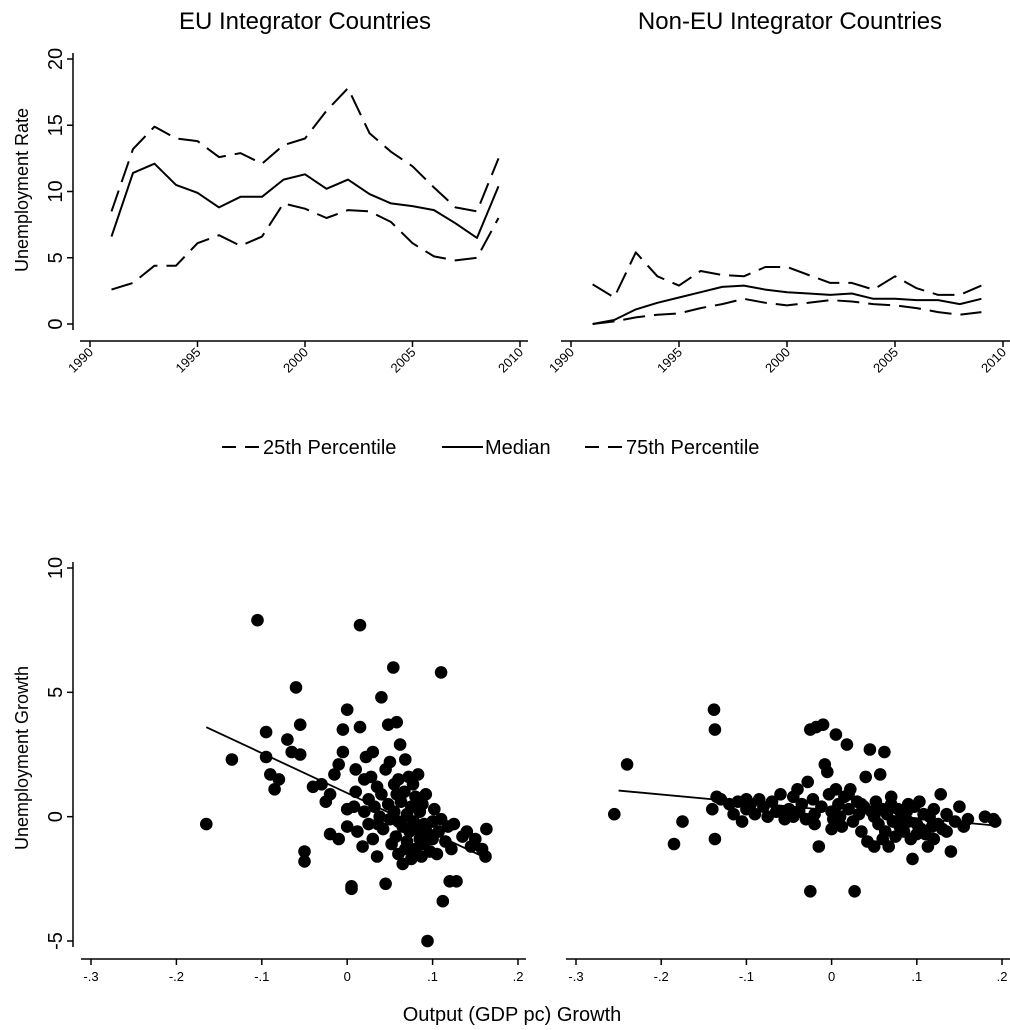 The height and width of the screenshot is (1030, 1010). Describe the element at coordinates (329, 448) in the screenshot. I see `legend-label-25th: 25th Percentile` at that location.